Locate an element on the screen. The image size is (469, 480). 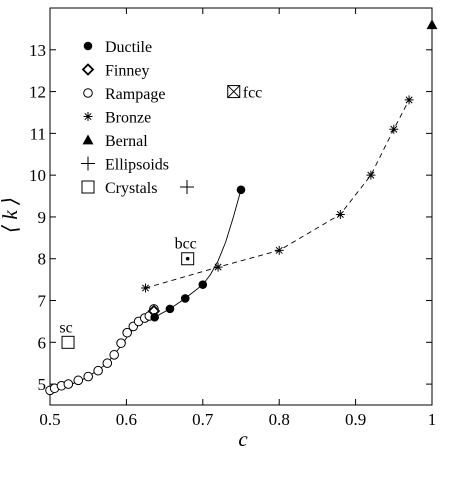
y-tick-label: 10 is located at coordinates (37, 175).